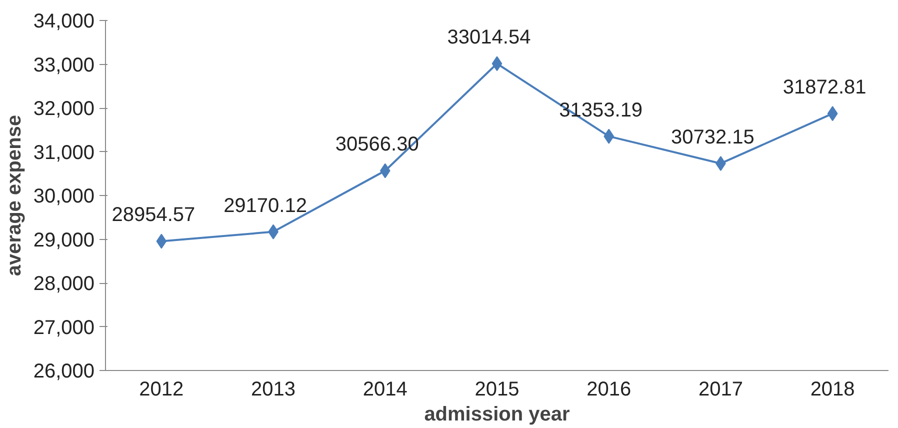 This screenshot has height=428, width=898. What do you see at coordinates (497, 415) in the screenshot?
I see `x-axis-title: admission year` at bounding box center [497, 415].